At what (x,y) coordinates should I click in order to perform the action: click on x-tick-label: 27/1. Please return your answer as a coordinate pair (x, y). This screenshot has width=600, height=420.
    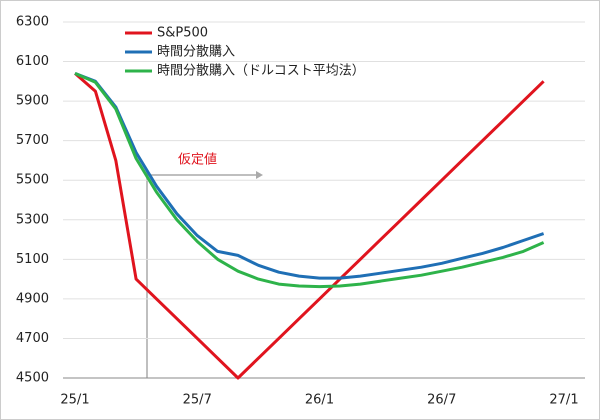
    Looking at the image, I should click on (563, 400).